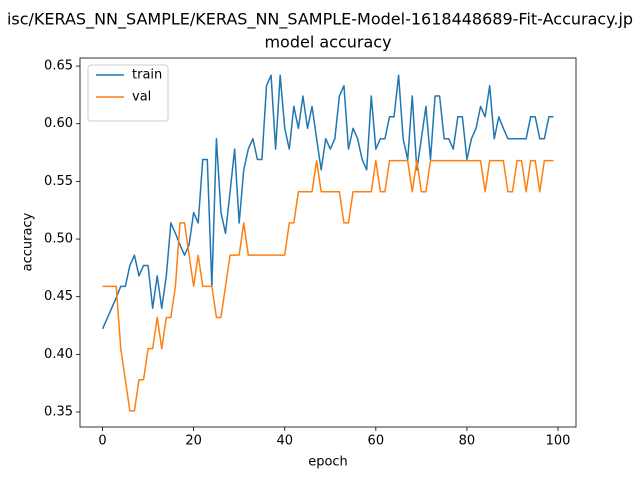 Image resolution: width=640 pixels, height=480 pixels. I want to click on x-tick-label: 0, so click(102, 441).